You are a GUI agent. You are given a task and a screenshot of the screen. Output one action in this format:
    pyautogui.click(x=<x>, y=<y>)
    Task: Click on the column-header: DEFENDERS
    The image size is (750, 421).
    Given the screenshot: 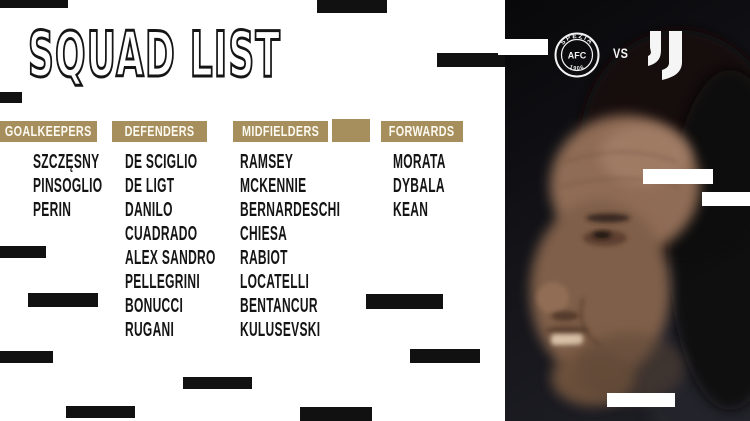 What is the action you would take?
    pyautogui.click(x=159, y=131)
    